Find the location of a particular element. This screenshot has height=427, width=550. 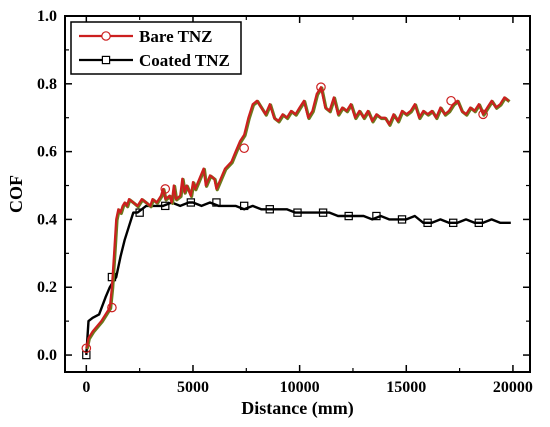

y-tick-label: 0.2 is located at coordinates (47, 287).